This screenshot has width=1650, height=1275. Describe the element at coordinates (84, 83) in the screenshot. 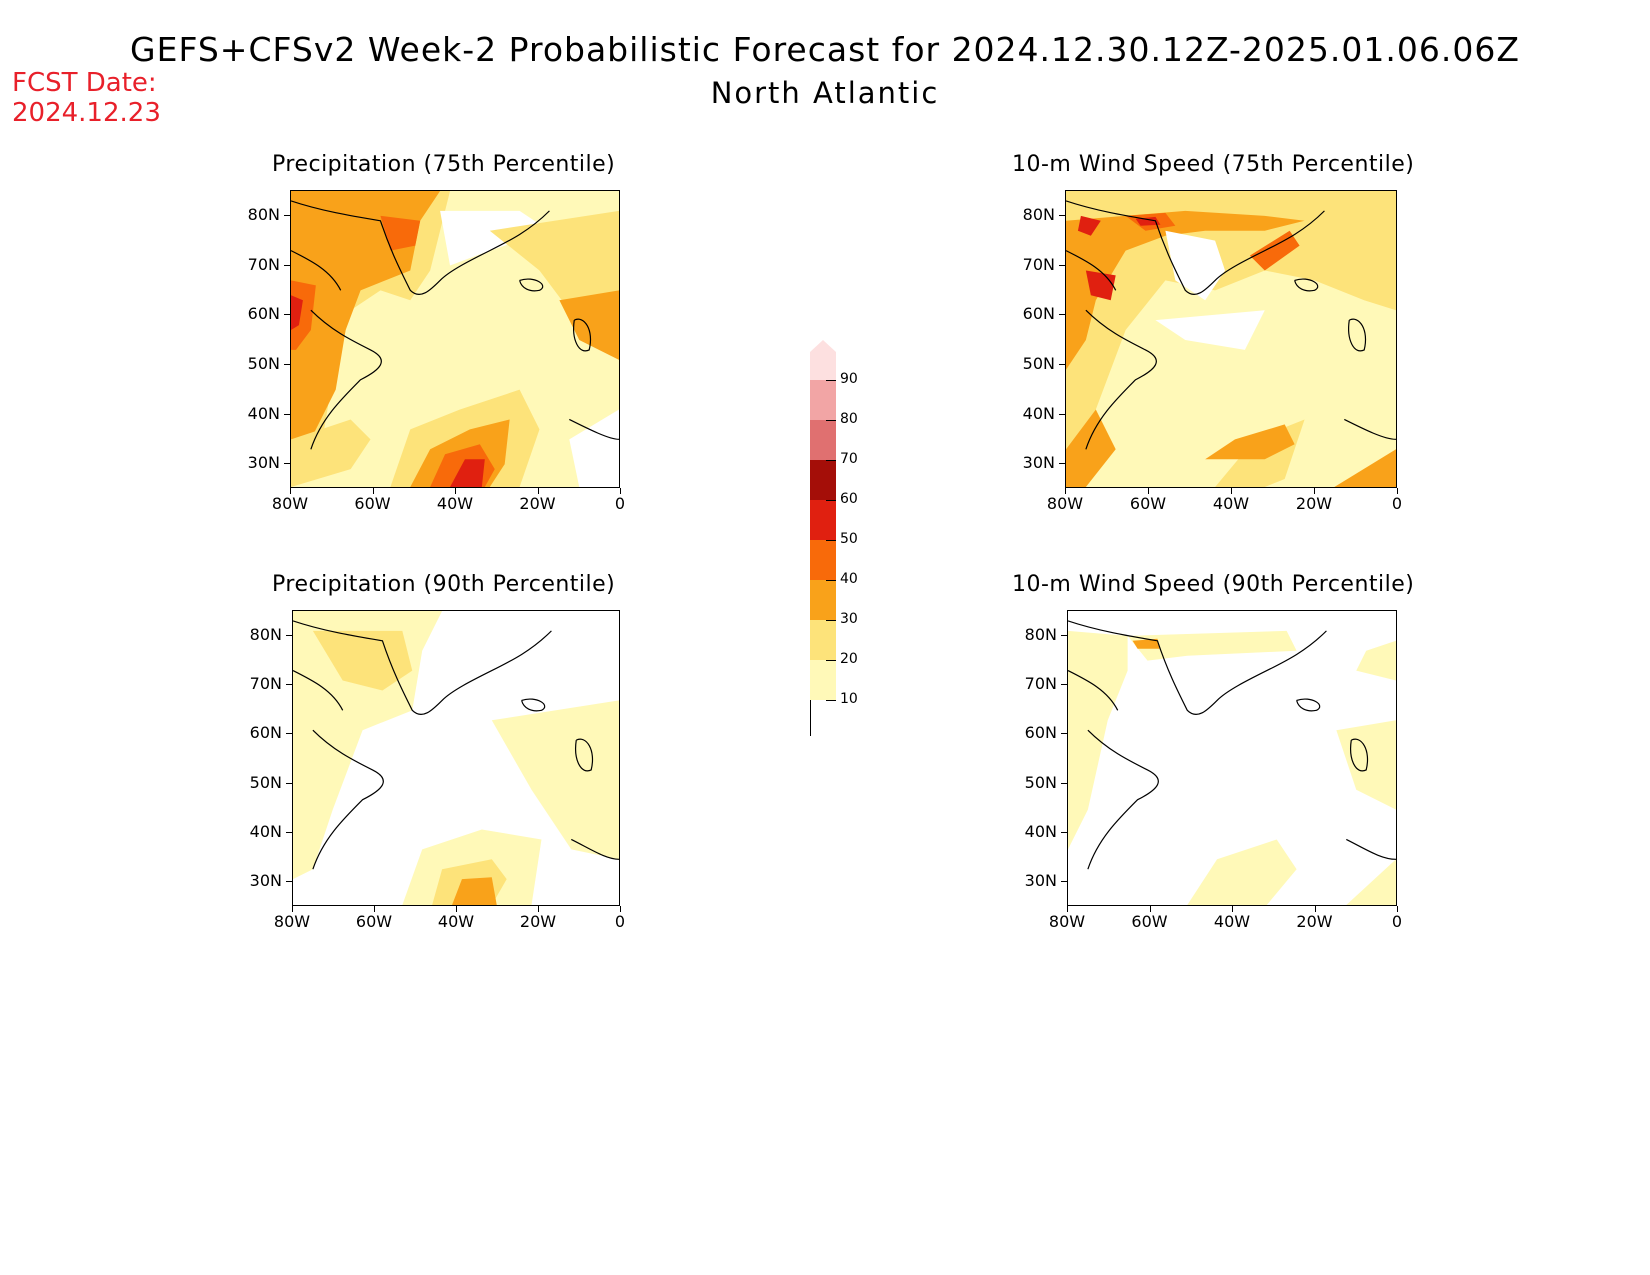

I see `fcst-date-caption: FCST Date:` at that location.